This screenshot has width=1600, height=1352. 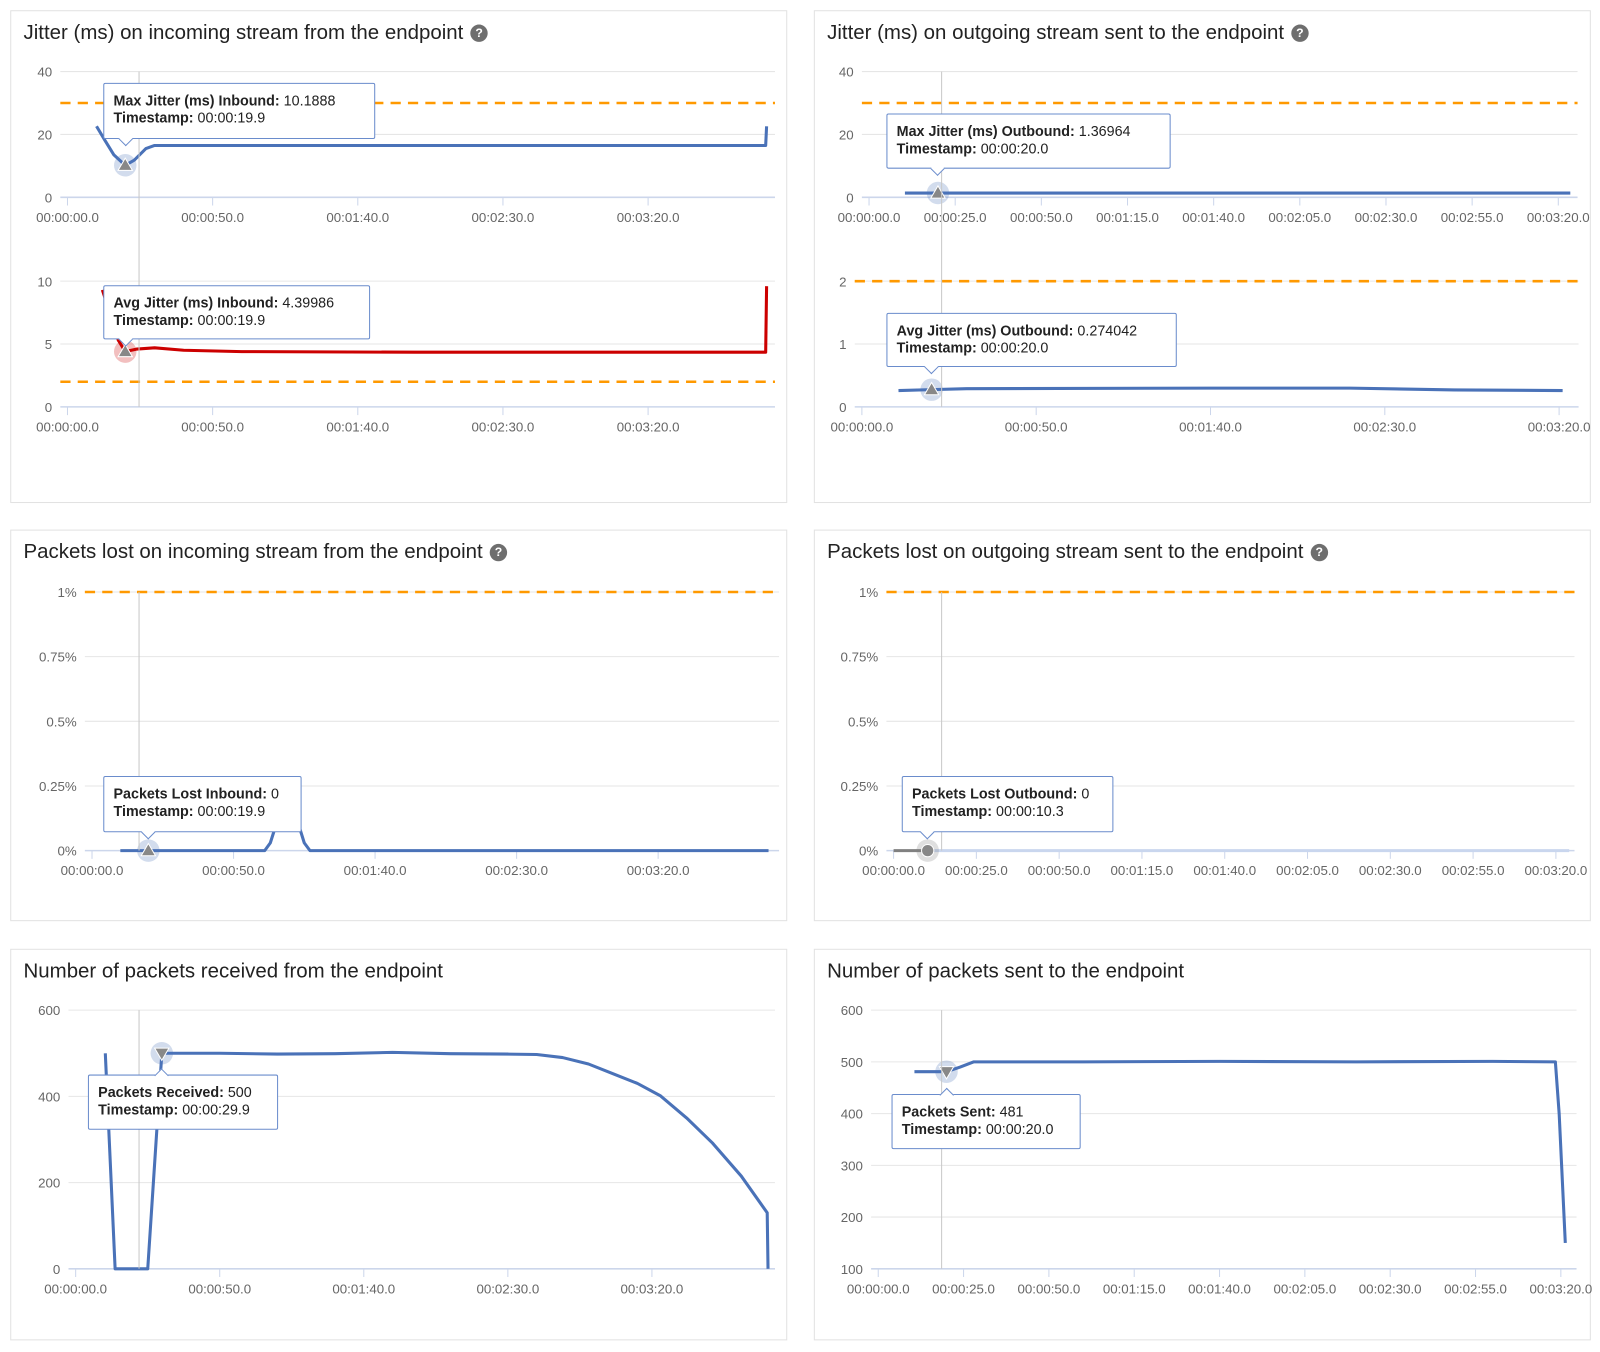 I want to click on tooltip-value-row: Packets Sent: 481, so click(x=986, y=1111).